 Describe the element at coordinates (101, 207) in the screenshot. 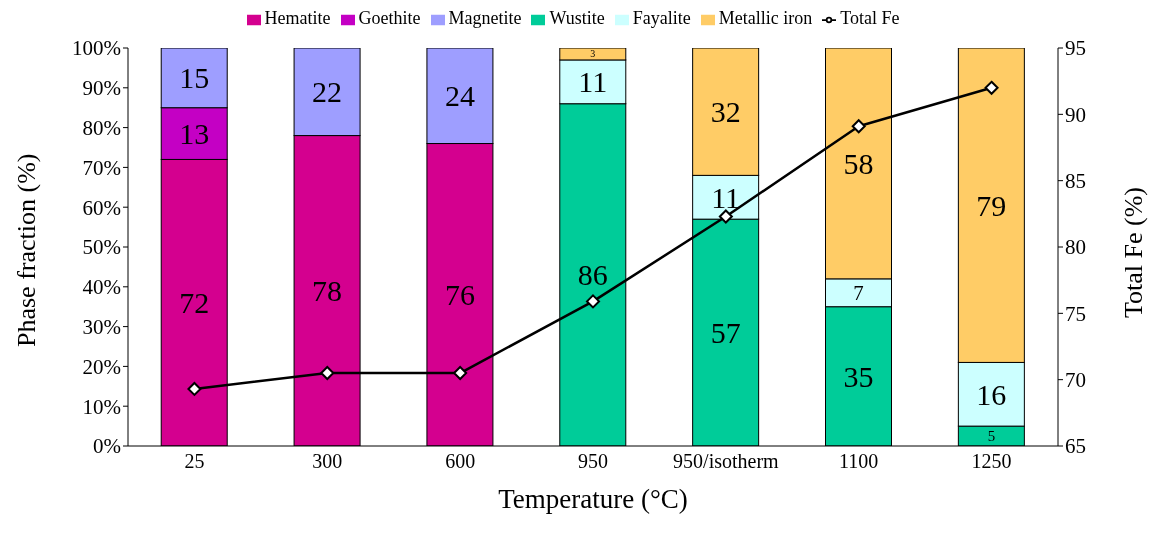

I see `y-tick-label: 60%` at that location.